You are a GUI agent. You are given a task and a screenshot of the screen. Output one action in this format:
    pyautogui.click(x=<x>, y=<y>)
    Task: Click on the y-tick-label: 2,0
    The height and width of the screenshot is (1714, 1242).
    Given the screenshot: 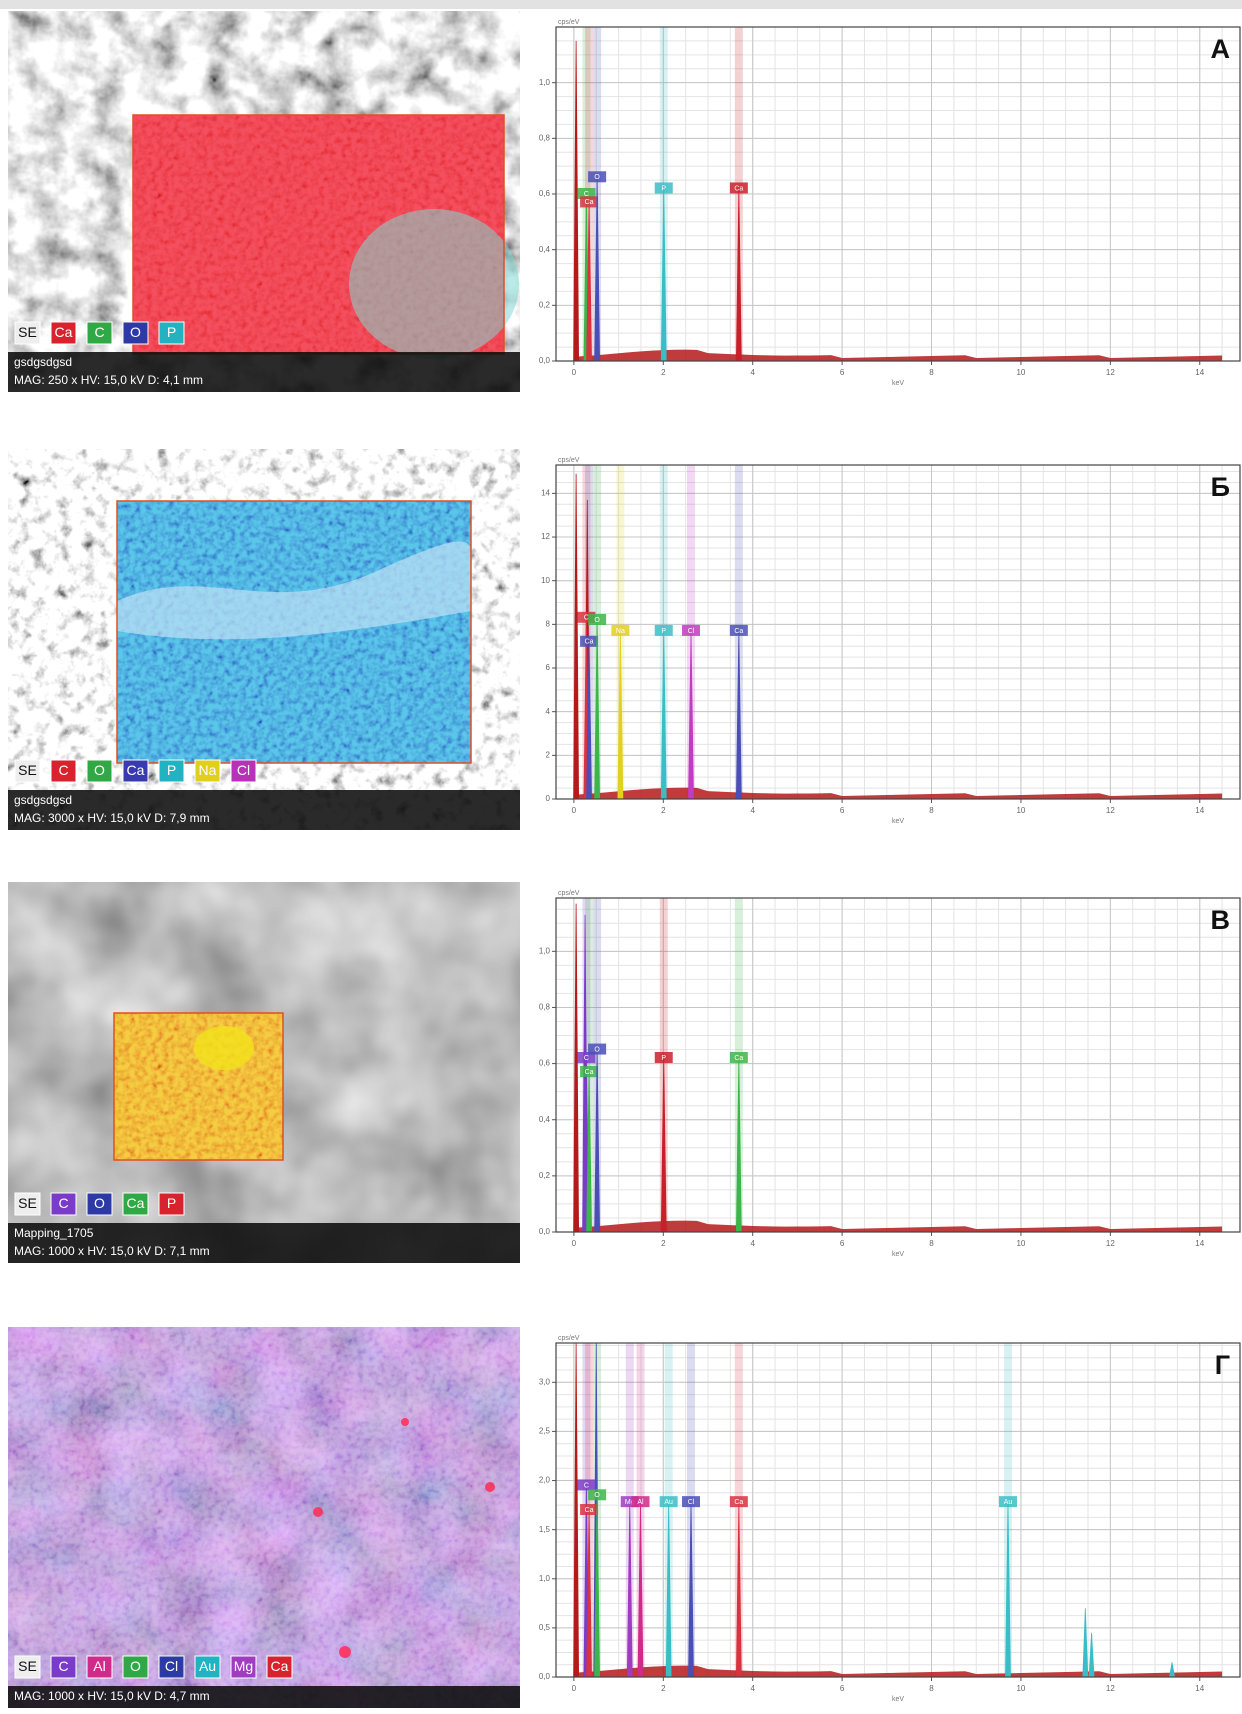 What is the action you would take?
    pyautogui.click(x=545, y=1480)
    